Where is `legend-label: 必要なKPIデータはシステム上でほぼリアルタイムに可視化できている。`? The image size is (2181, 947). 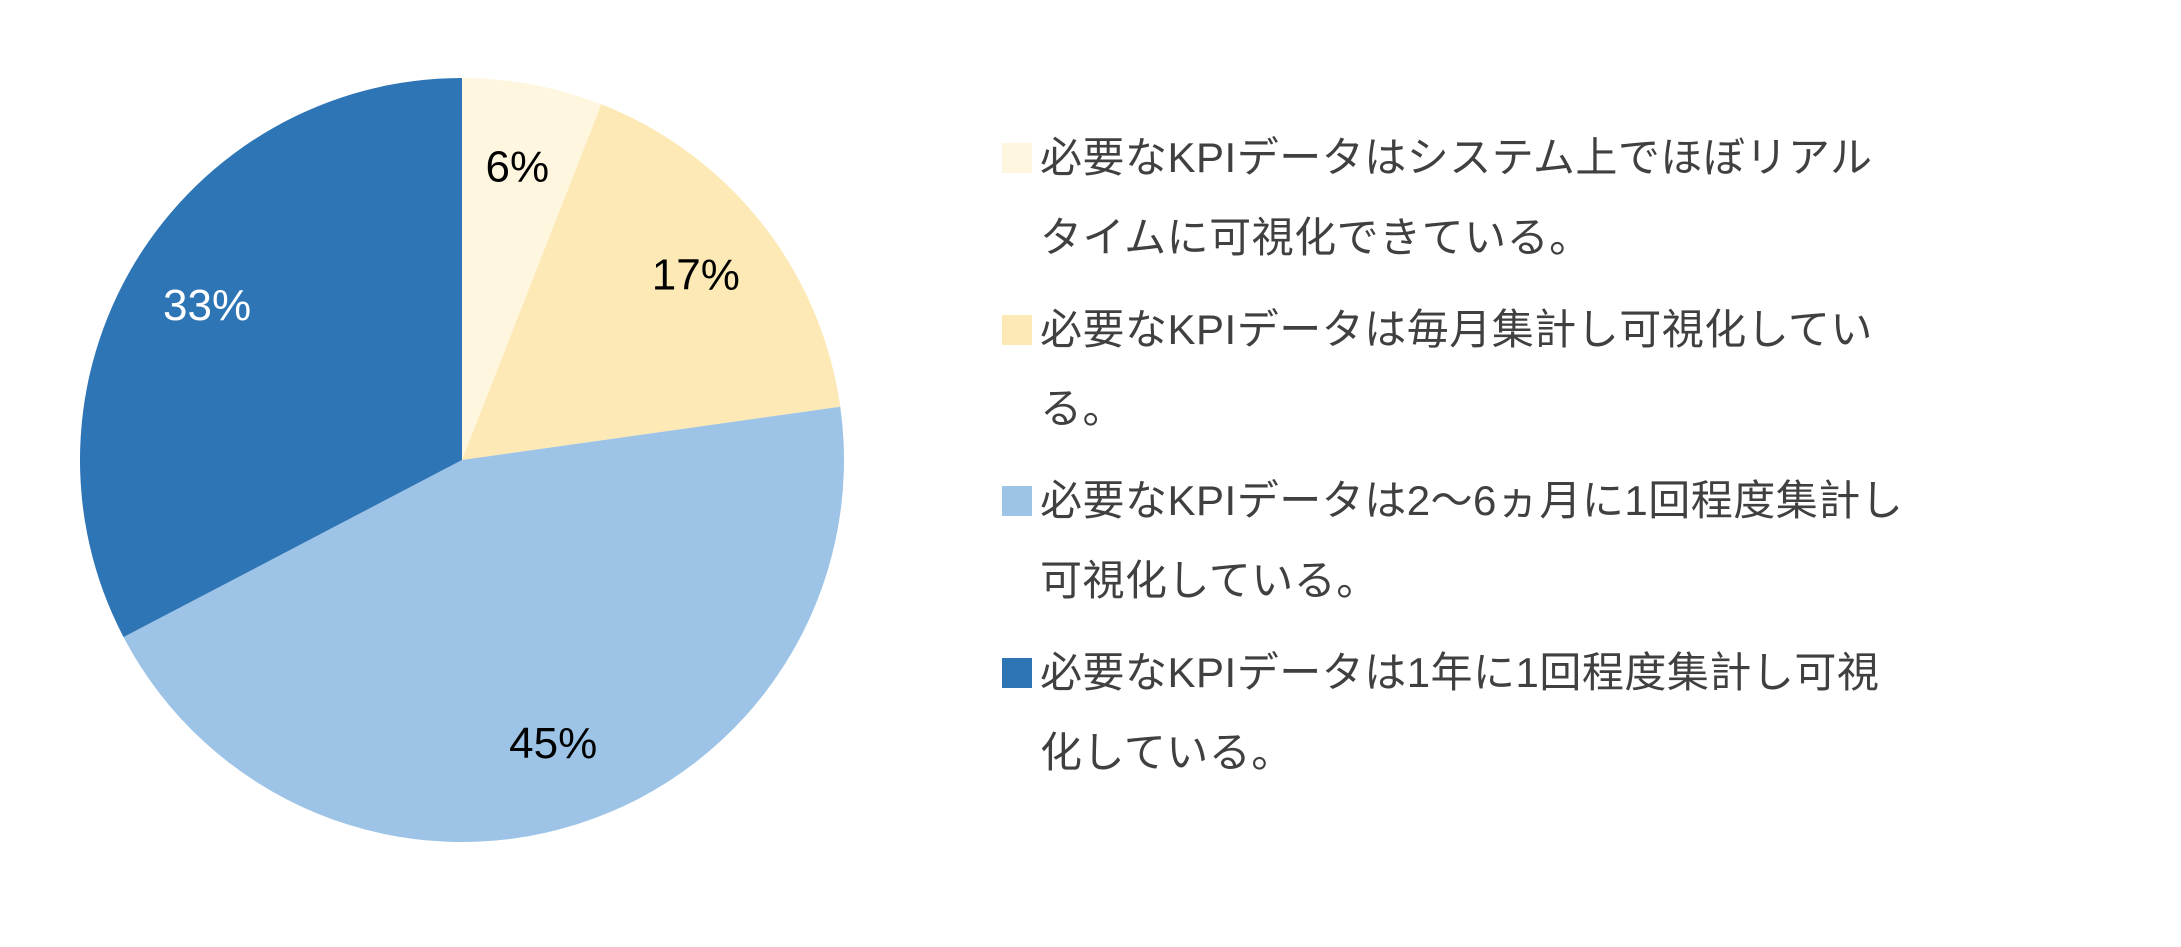 legend-label: 必要なKPIデータはシステム上でほぼリアルタイムに可視化できている。 is located at coordinates (1456, 197).